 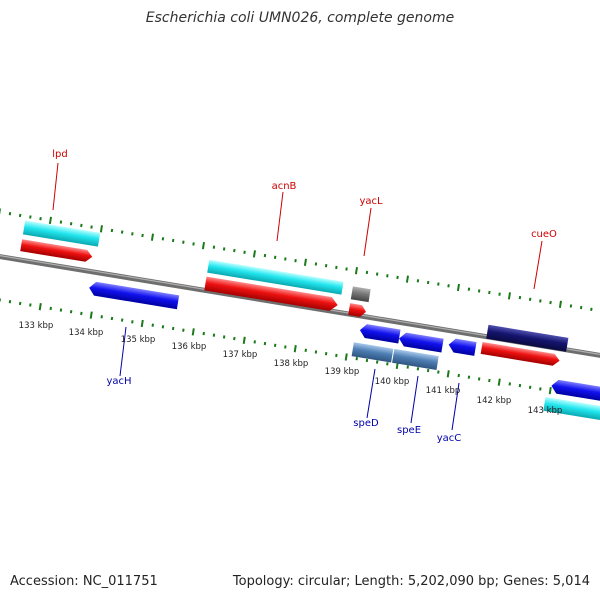 I want to click on map-title: Escherichia coli UMN026, complete genome, so click(x=300, y=18).